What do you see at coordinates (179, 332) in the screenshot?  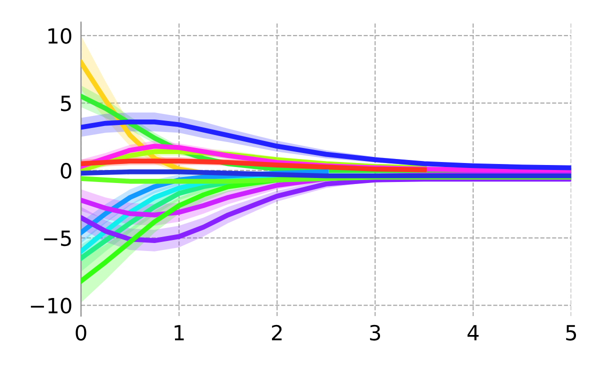 I see `x-tick-label: 1` at bounding box center [179, 332].